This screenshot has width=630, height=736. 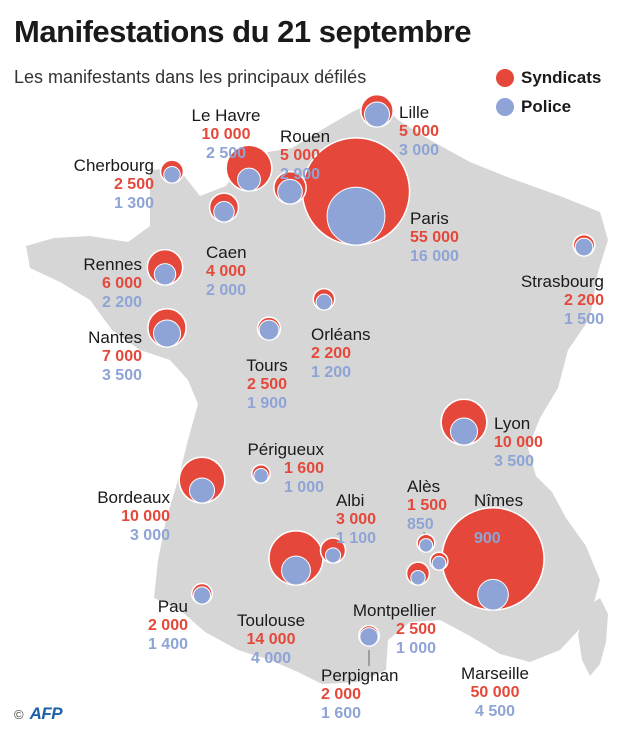 I want to click on bubble-police-orleans, so click(x=324, y=302).